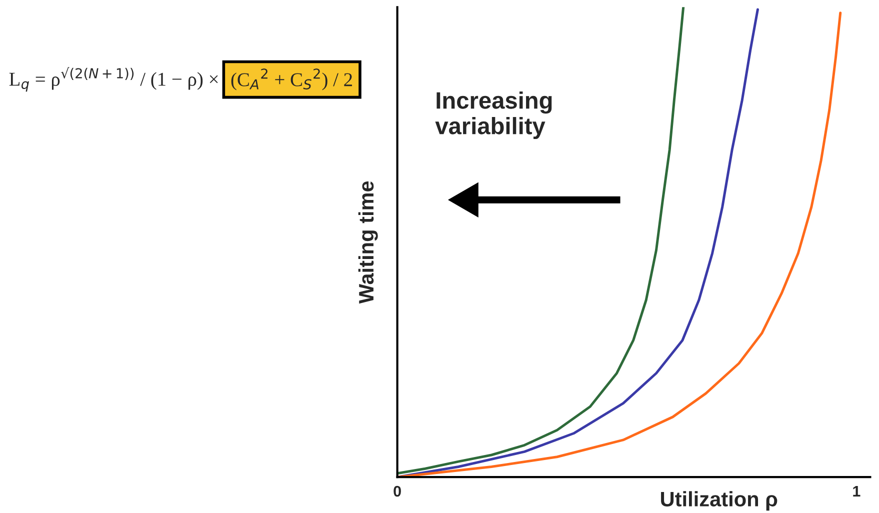  I want to click on y-axis-title: Waiting time, so click(368, 242).